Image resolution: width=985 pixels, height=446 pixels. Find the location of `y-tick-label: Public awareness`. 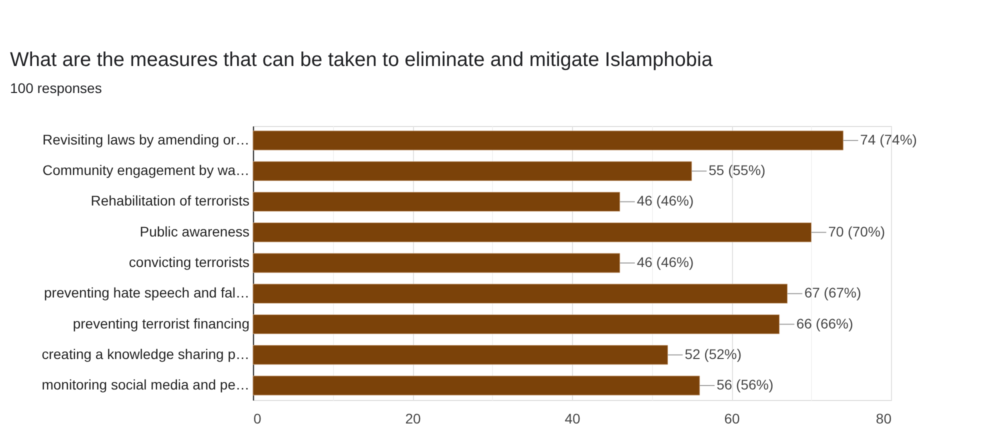

y-tick-label: Public awareness is located at coordinates (195, 231).